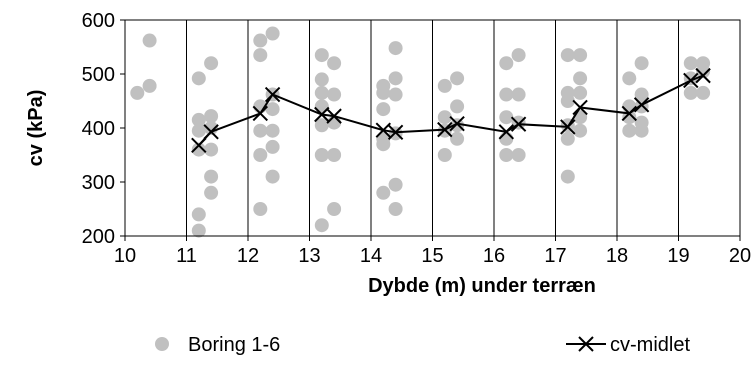 This screenshot has width=755, height=376. What do you see at coordinates (36, 128) in the screenshot?
I see `y-axis-title: cv (kPa)` at bounding box center [36, 128].